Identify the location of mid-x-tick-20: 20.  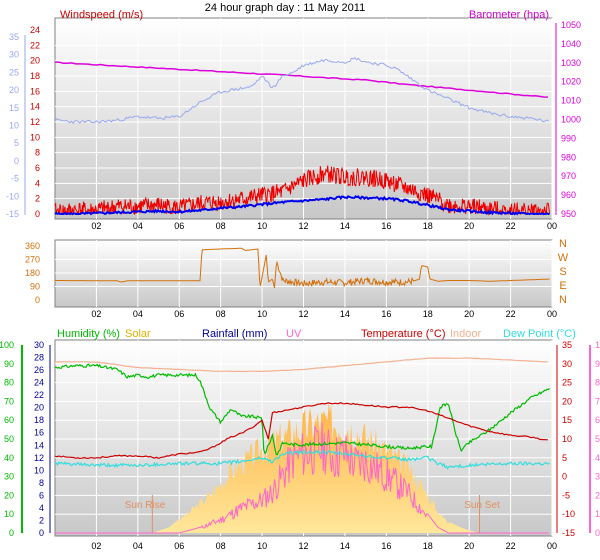
(469, 314).